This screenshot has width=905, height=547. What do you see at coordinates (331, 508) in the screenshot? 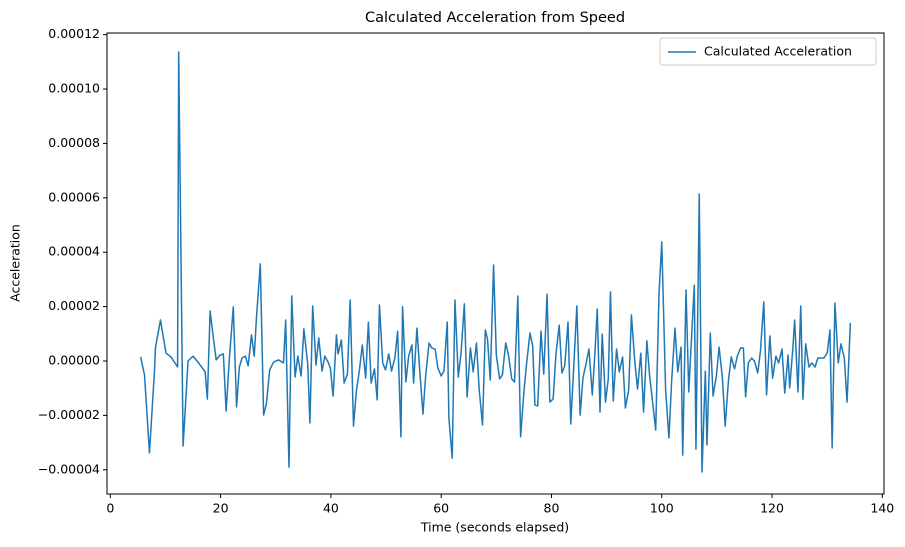
I see `x-tick-label: 40` at bounding box center [331, 508].